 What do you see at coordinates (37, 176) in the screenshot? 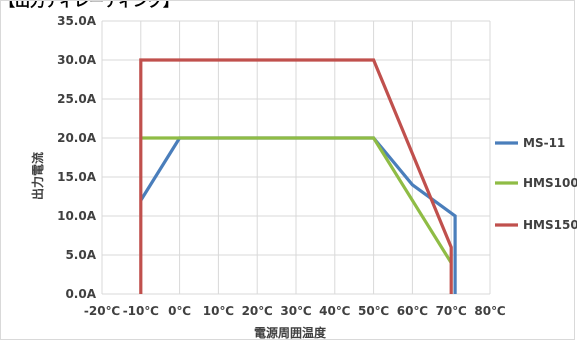
I see `y-axis-title: 出力電流` at bounding box center [37, 176].